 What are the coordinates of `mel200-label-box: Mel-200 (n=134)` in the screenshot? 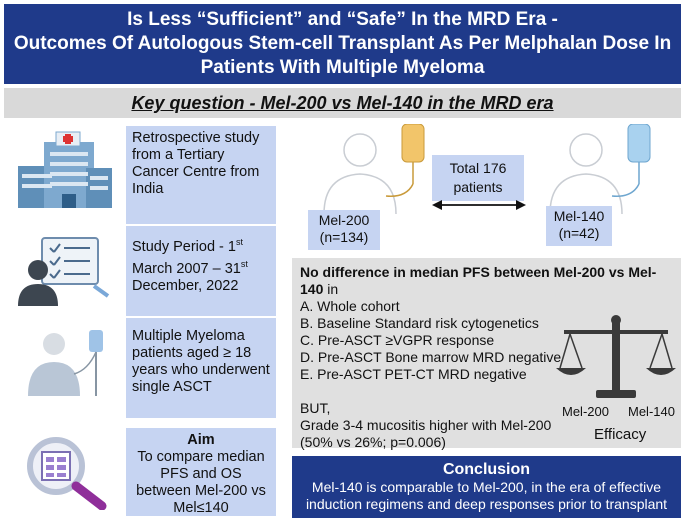 It's located at (344, 230).